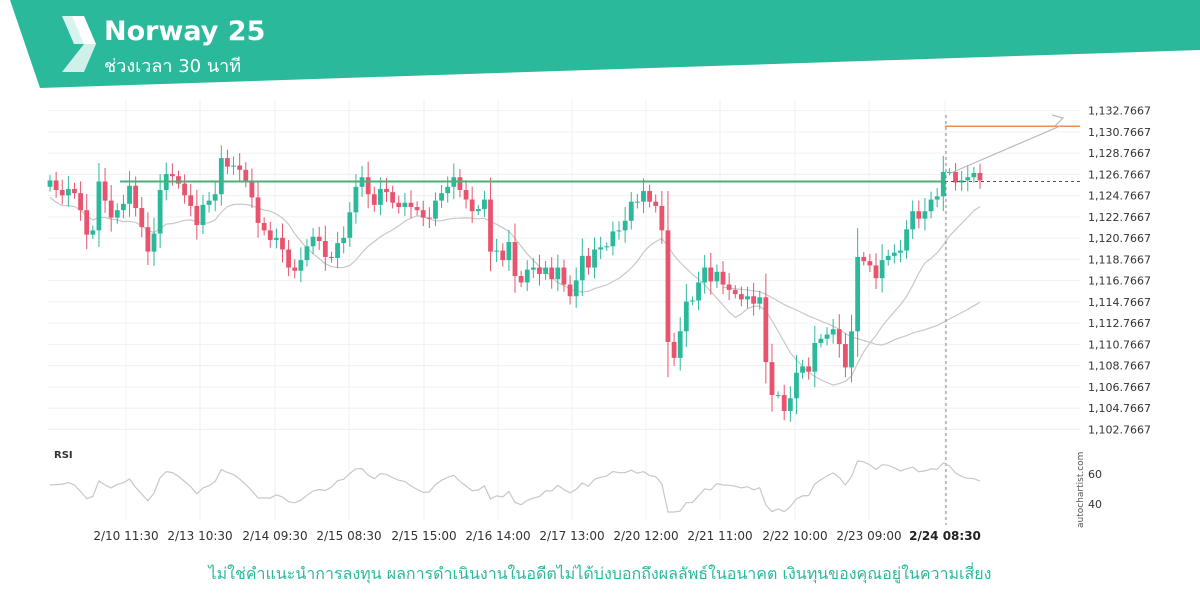 This screenshot has height=600, width=1200. I want to click on forecast-arrow-line, so click(1006, 149).